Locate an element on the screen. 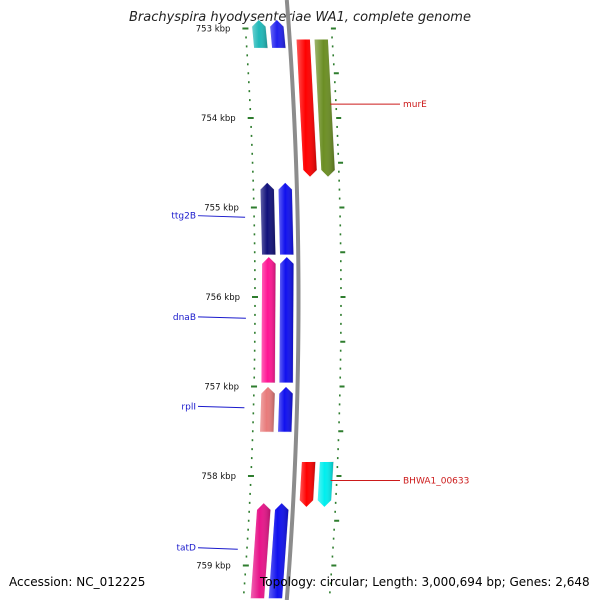 Image resolution: width=600 pixels, height=600 pixels. gene-label: murE is located at coordinates (415, 105).